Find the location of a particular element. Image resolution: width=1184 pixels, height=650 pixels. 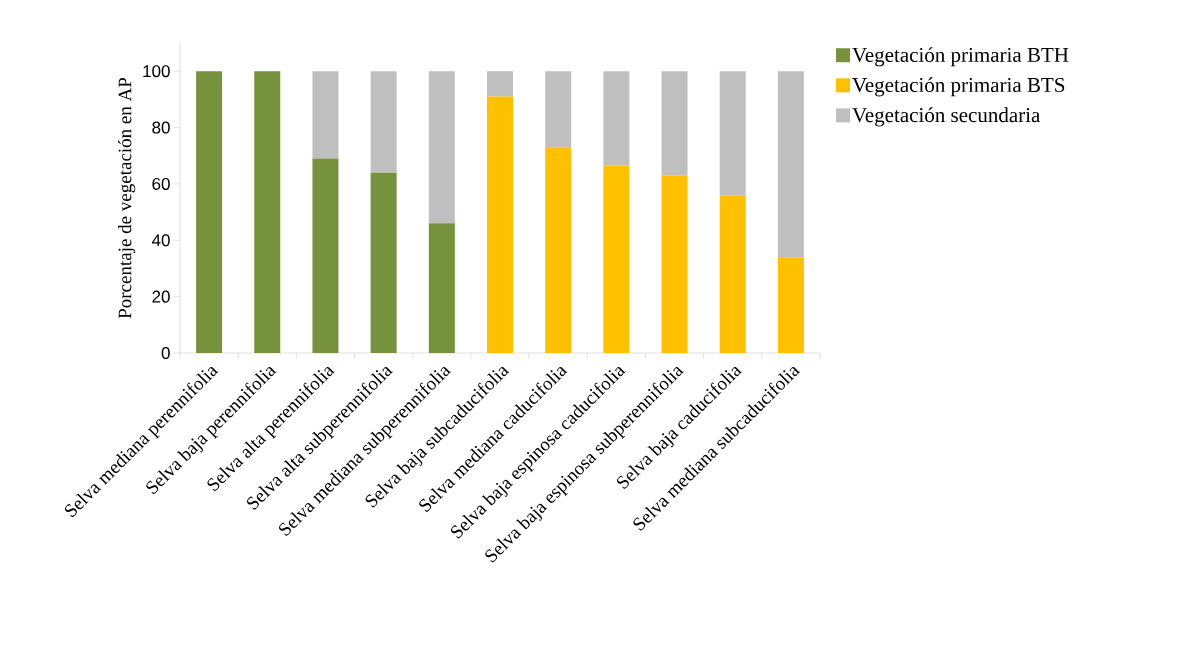

y-axis-title: Porcentaje de vegetación en AP is located at coordinates (126, 198).